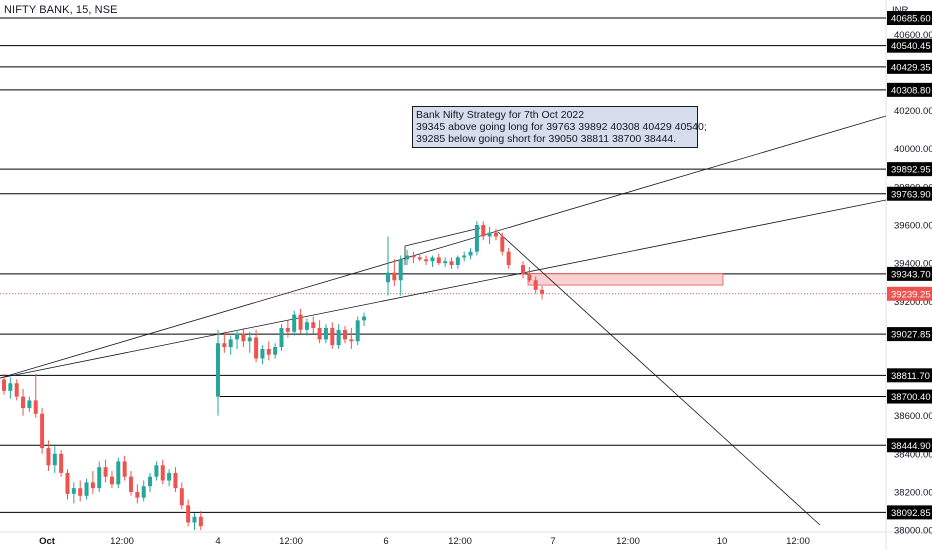 This screenshot has height=550, width=932. I want to click on y-tick-label: 38400.00, so click(913, 454).